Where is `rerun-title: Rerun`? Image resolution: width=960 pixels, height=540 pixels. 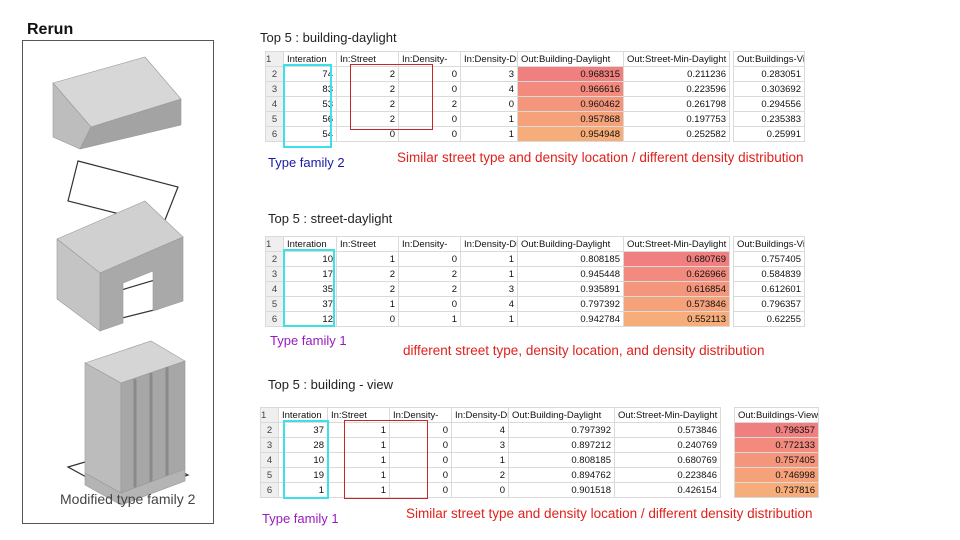 rerun-title: Rerun is located at coordinates (50, 29).